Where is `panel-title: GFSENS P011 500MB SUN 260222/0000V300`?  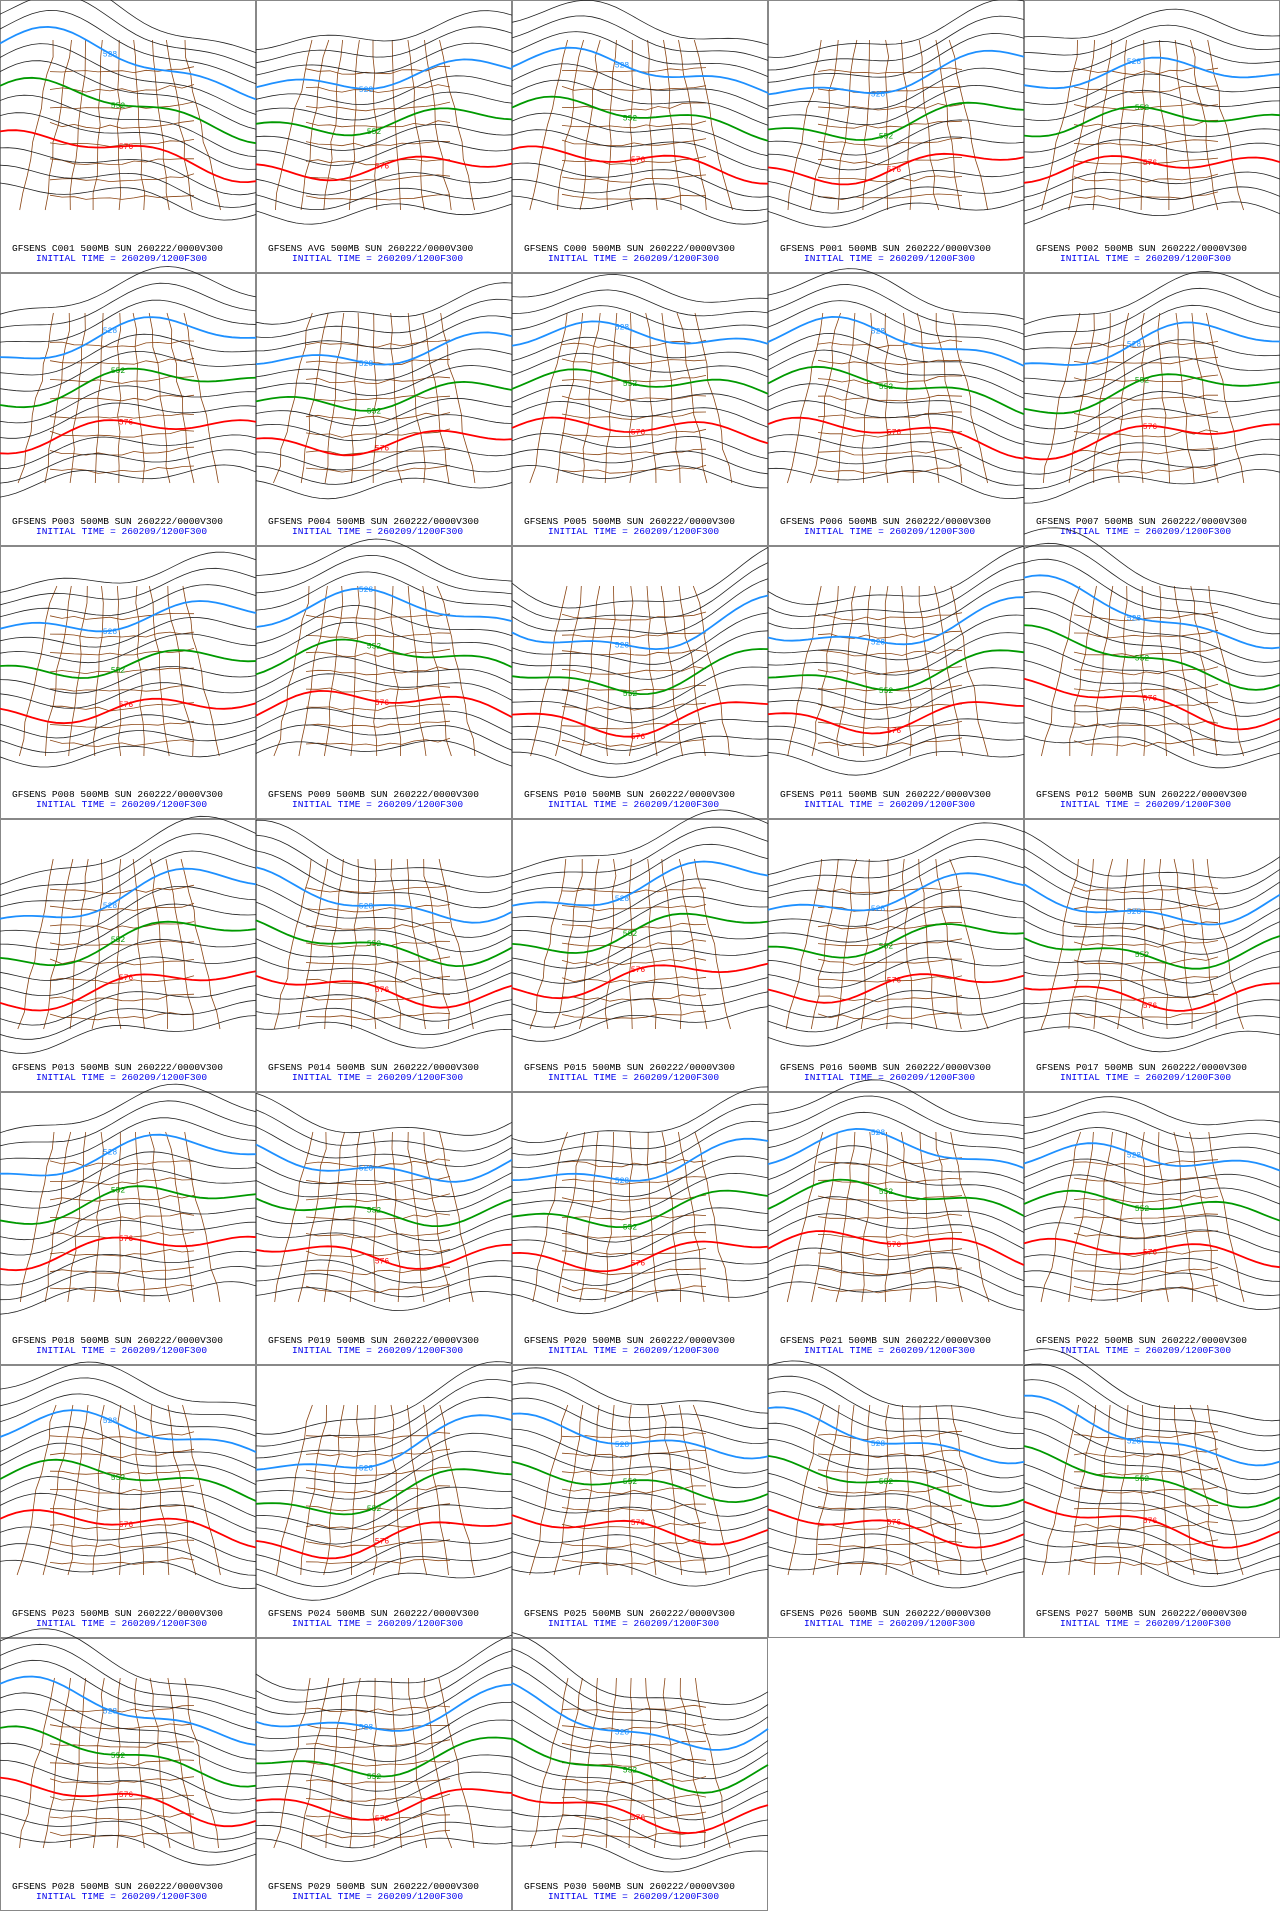
panel-title: GFSENS P011 500MB SUN 260222/0000V300 is located at coordinates (885, 794).